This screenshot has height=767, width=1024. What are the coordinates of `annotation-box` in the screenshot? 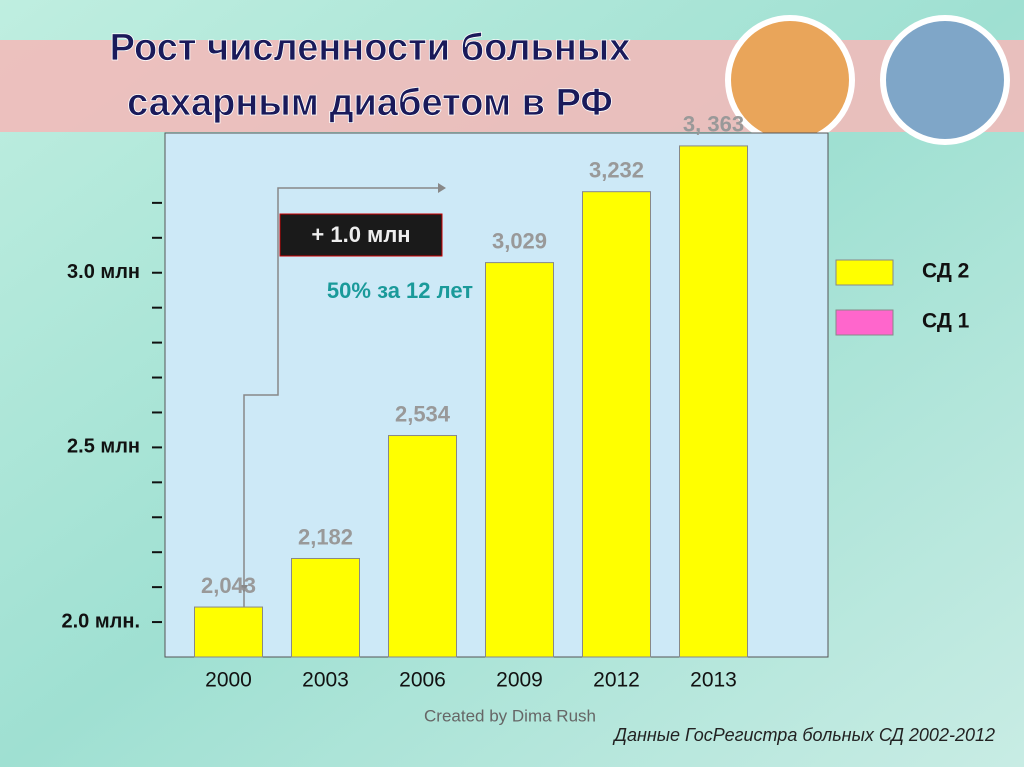 It's located at (361, 235).